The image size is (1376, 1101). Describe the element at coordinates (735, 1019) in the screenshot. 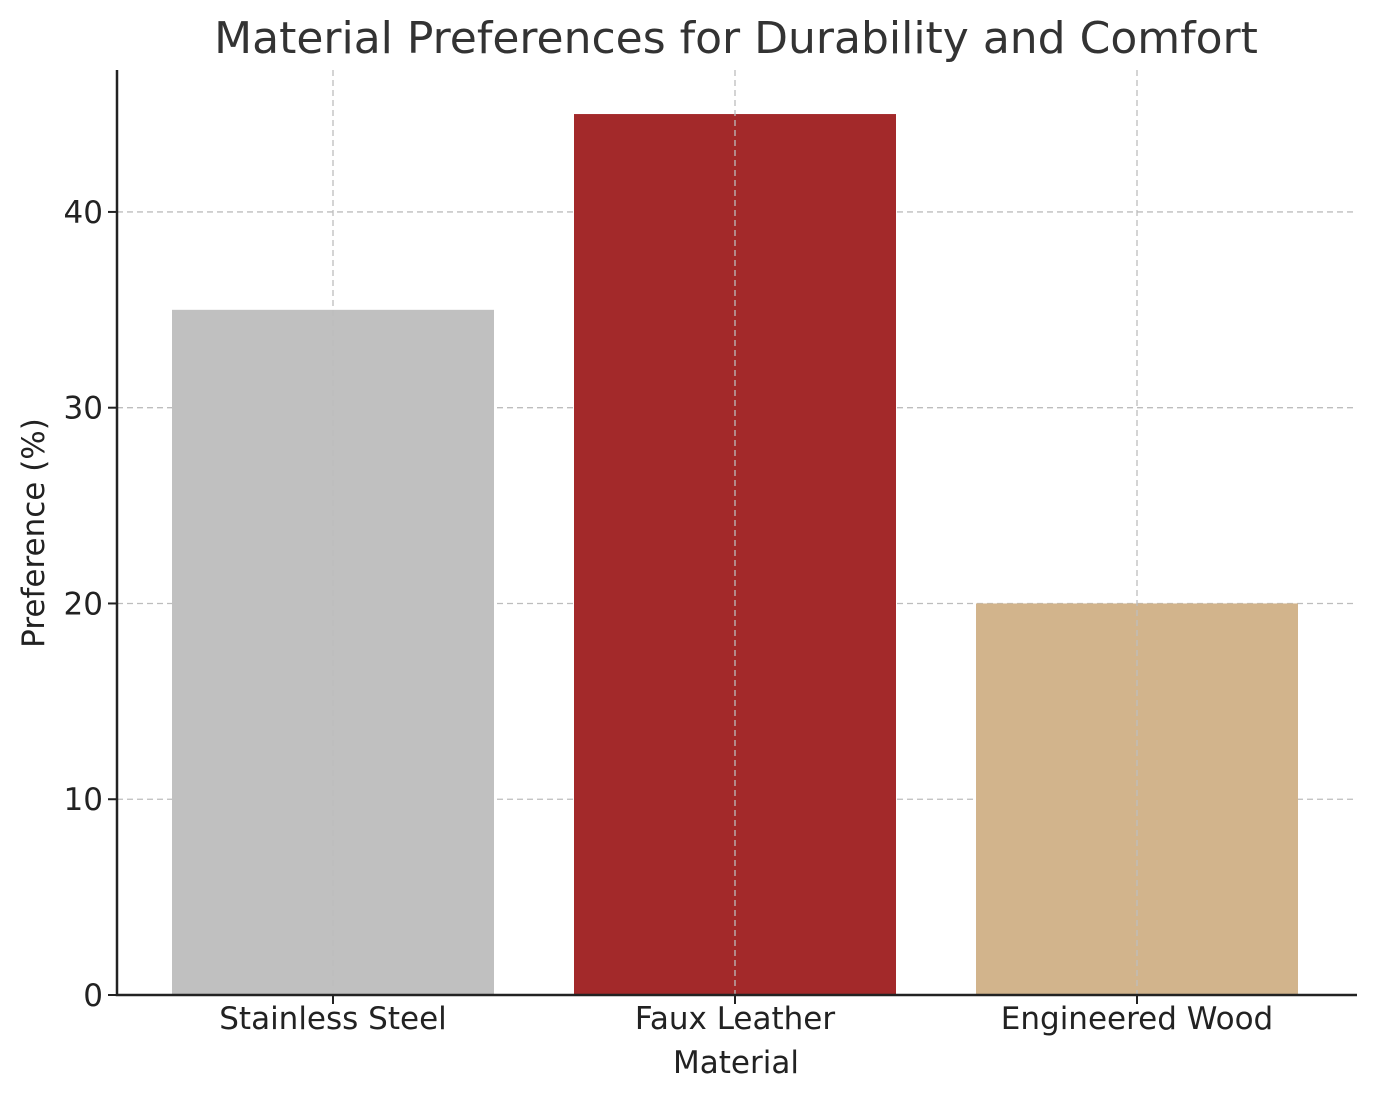

I see `x-tick-label: Faux Leather` at that location.